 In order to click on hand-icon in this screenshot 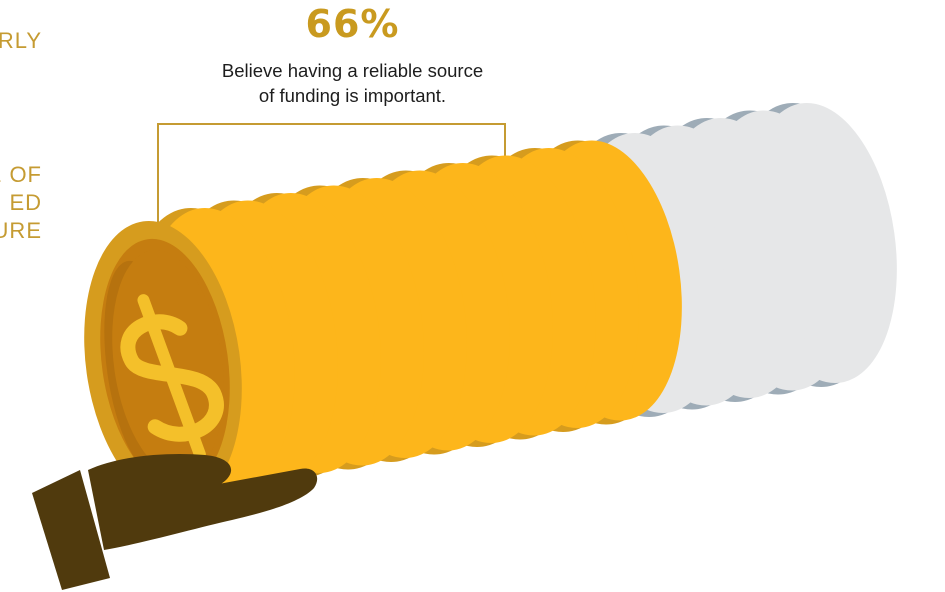, I will do `click(175, 521)`.